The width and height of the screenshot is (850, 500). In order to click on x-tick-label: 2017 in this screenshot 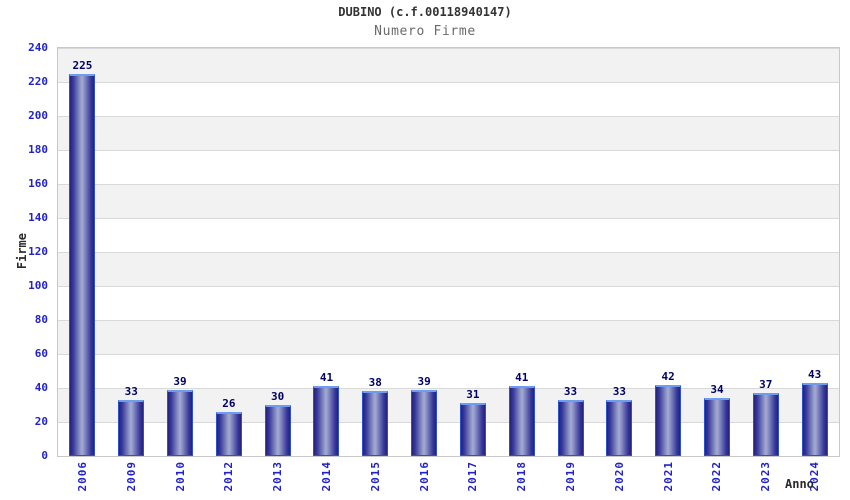, I will do `click(473, 476)`.